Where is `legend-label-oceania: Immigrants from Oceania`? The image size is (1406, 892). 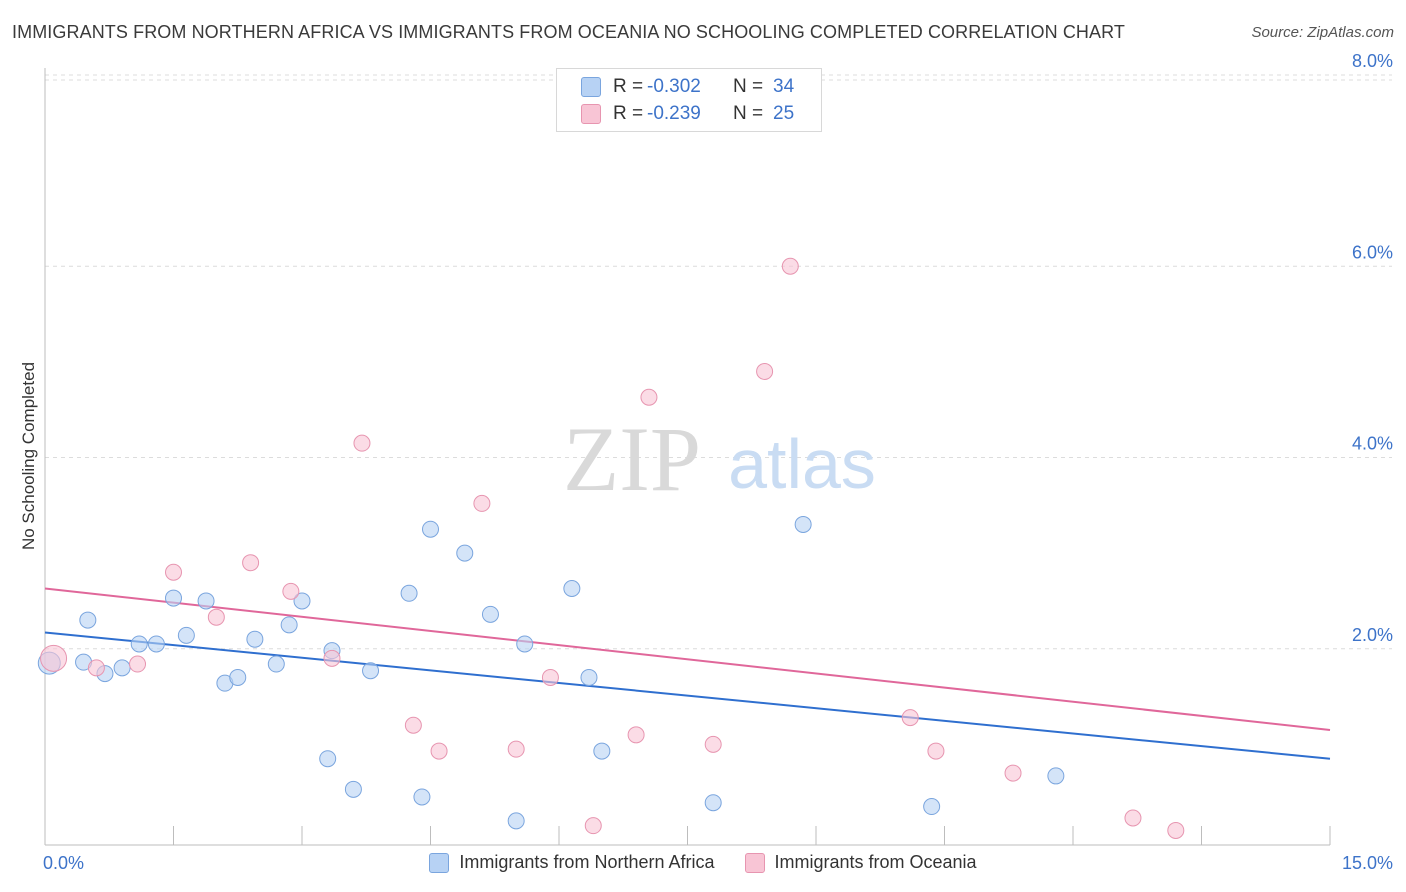 legend-label-oceania: Immigrants from Oceania is located at coordinates (875, 862).